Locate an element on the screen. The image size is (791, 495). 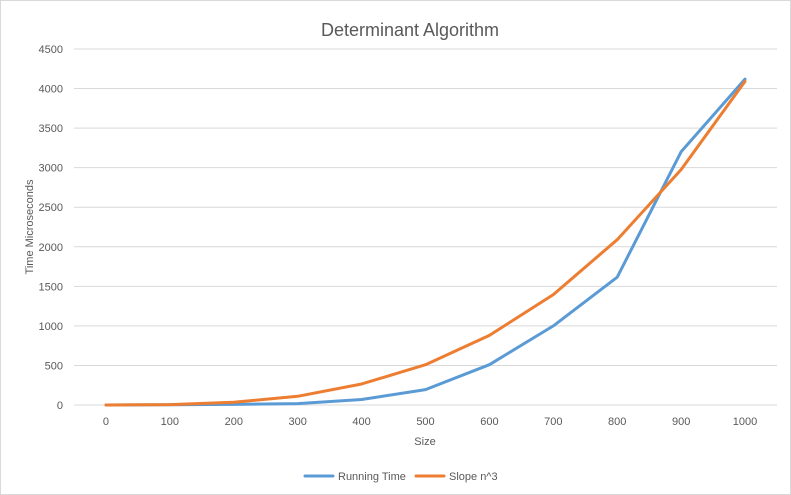
x-axis-label: Size is located at coordinates (424, 442).